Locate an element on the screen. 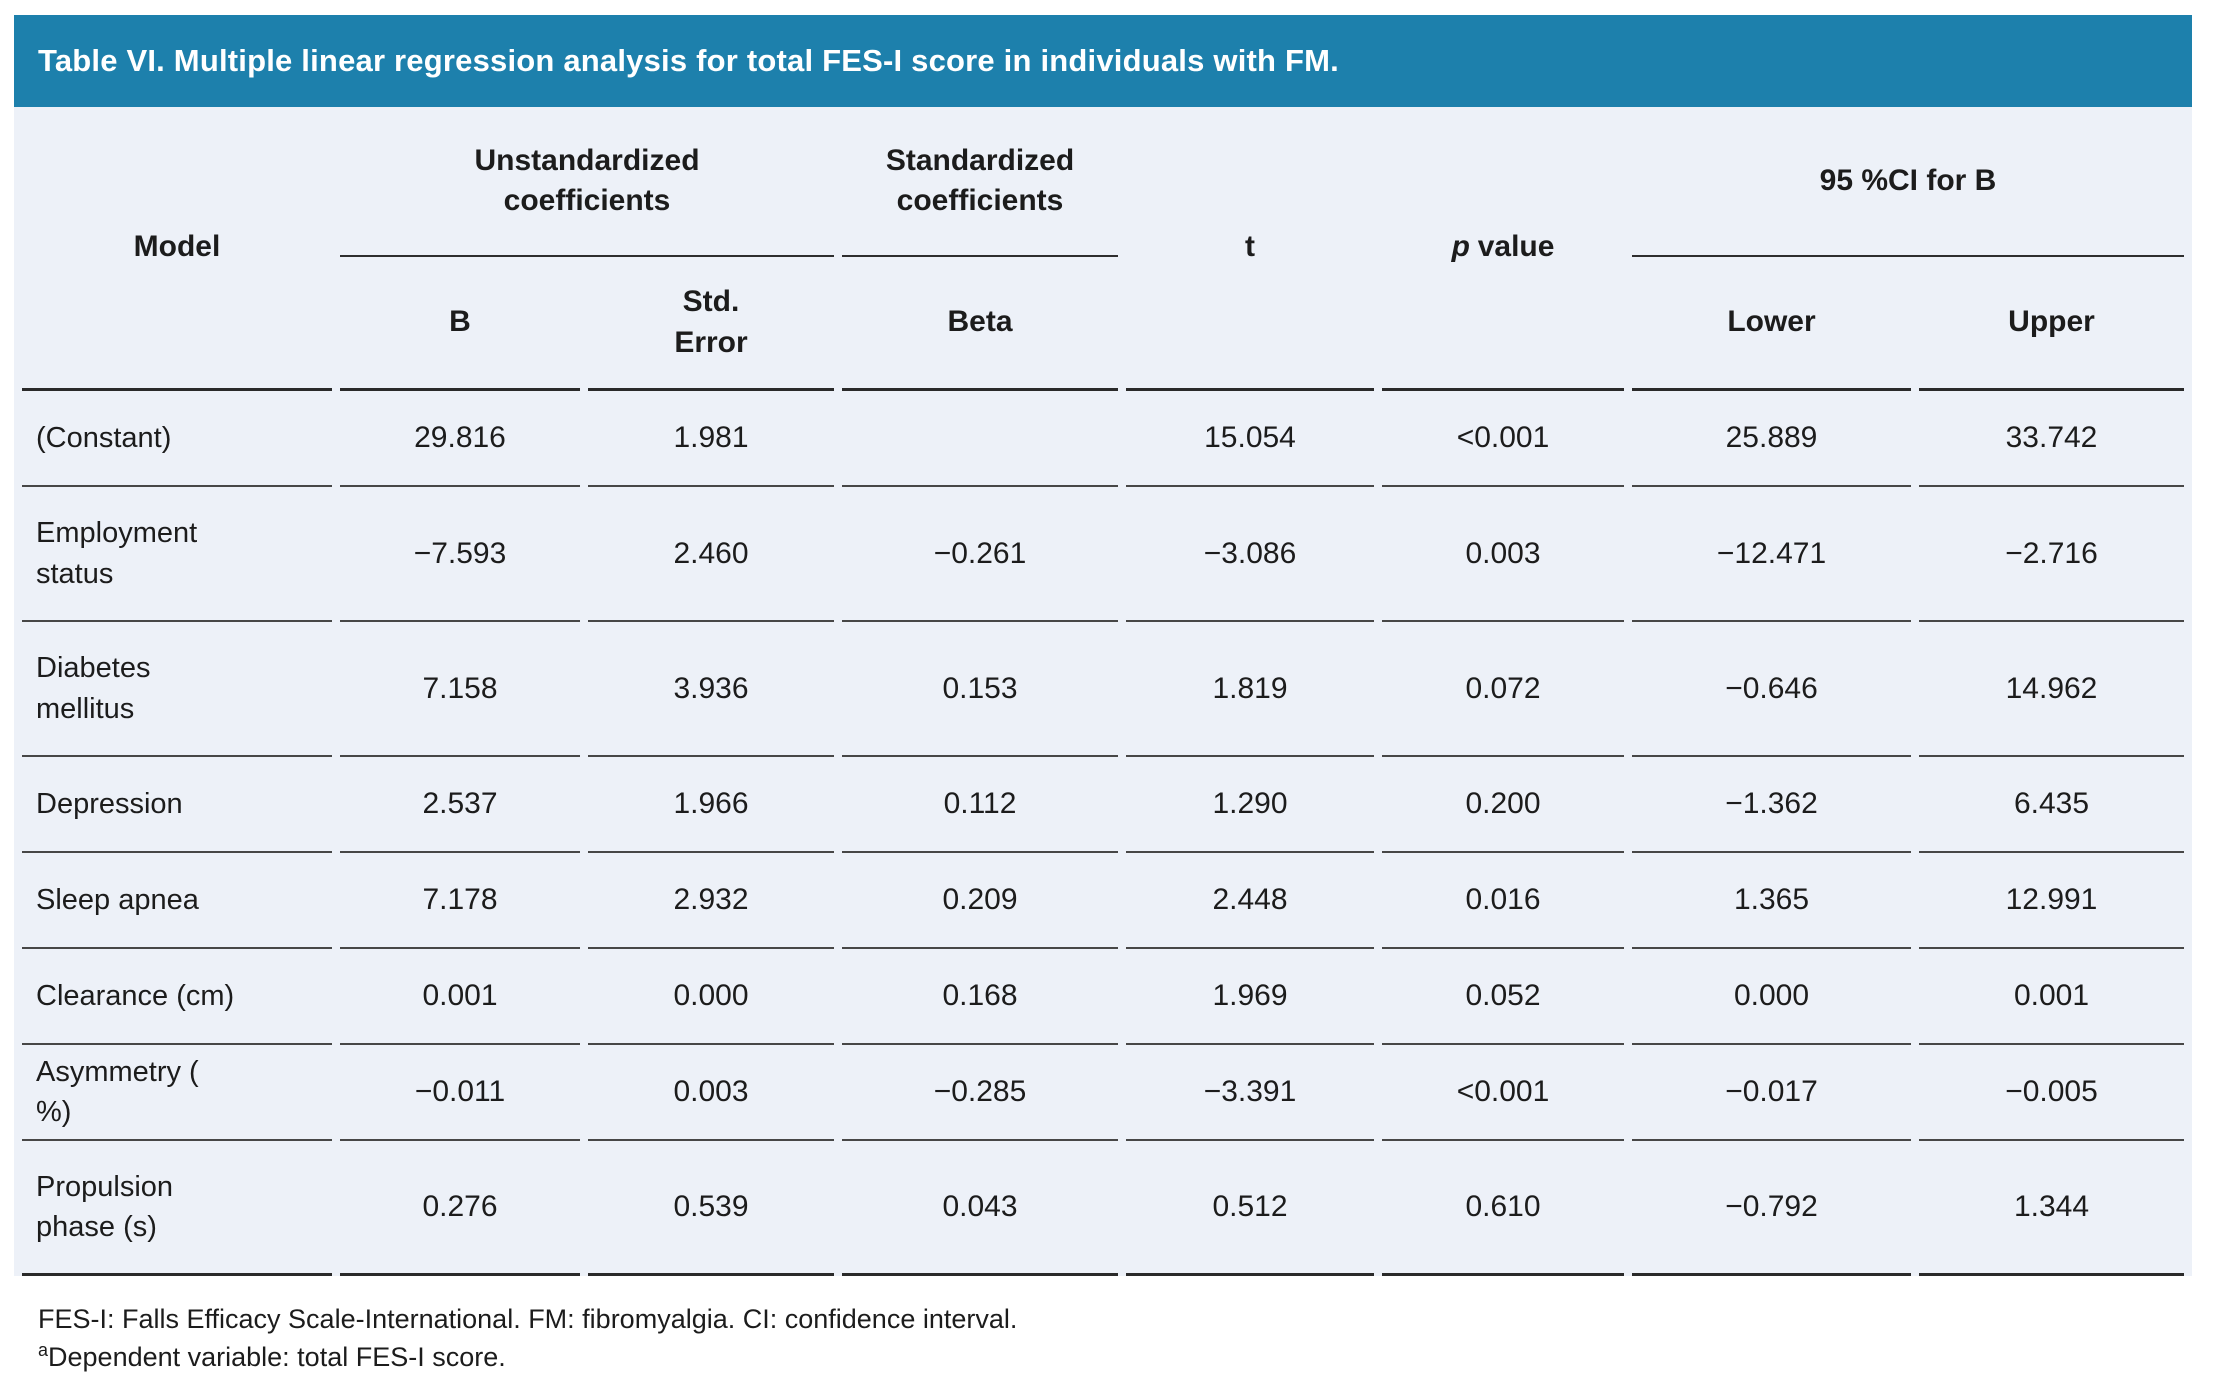  cell-p-value: 0.003 is located at coordinates (1503, 554).